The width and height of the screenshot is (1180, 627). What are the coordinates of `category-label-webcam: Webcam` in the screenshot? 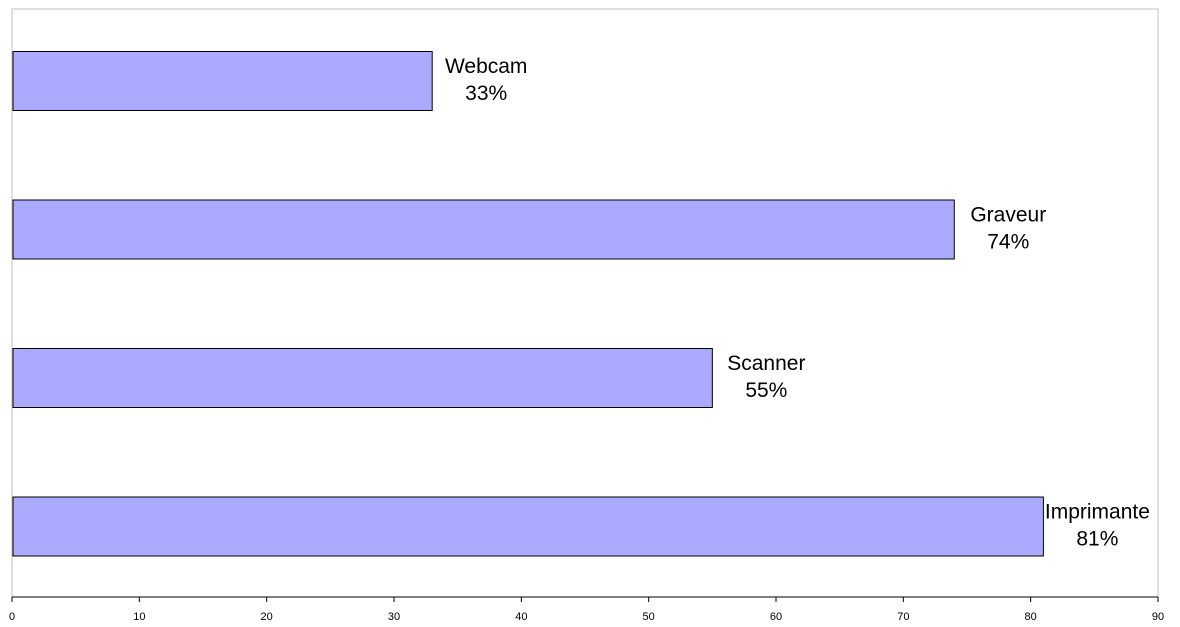 It's located at (486, 66).